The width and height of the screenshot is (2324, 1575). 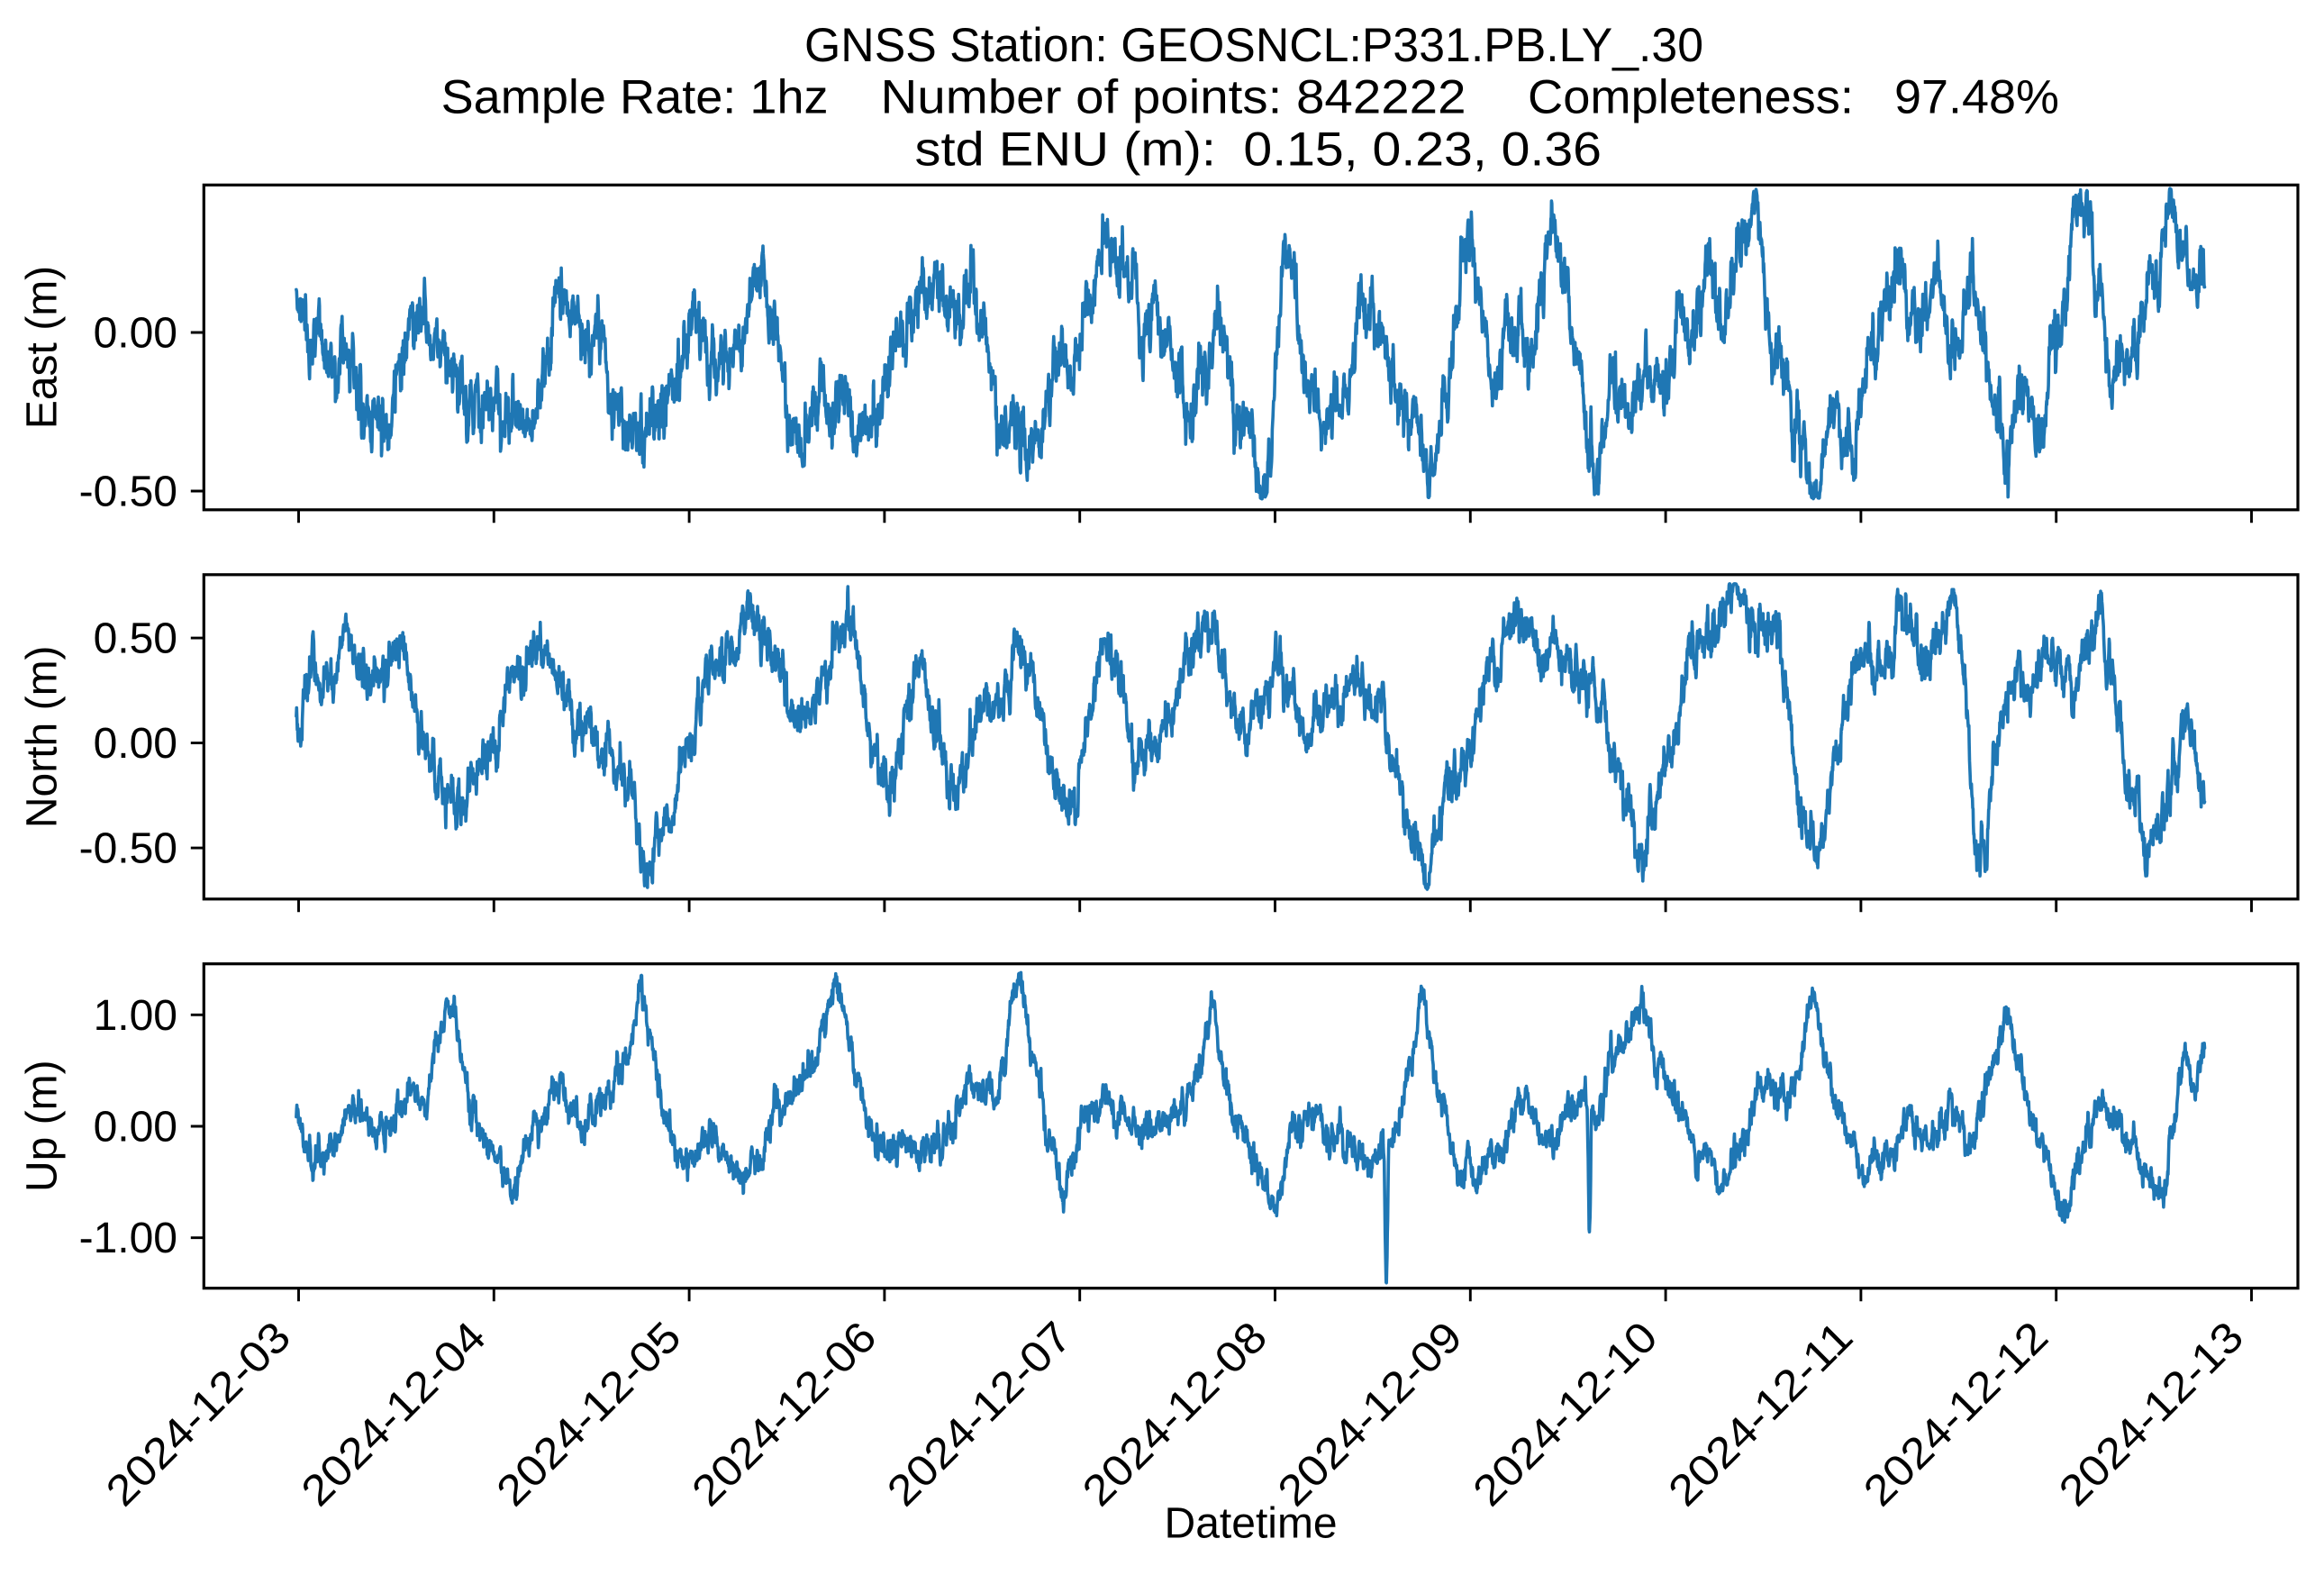 I want to click on svg-text: Up (m), so click(x=42, y=1126).